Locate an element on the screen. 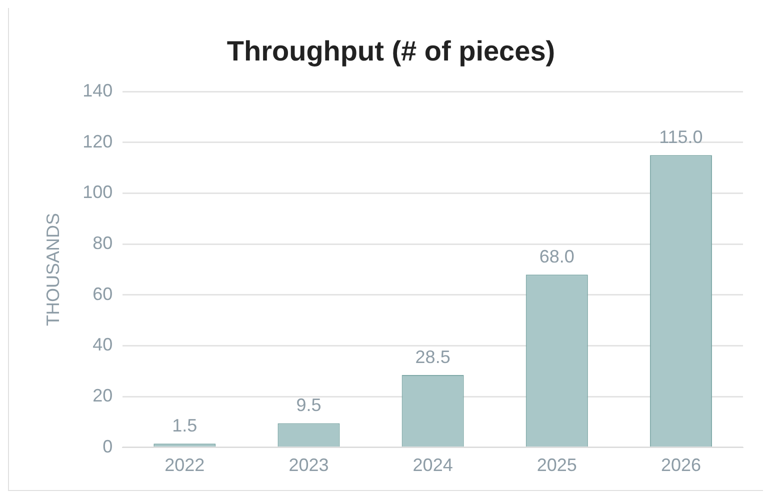 Image resolution: width=772 pixels, height=500 pixels. y-tick-label: 20 is located at coordinates (102, 396).